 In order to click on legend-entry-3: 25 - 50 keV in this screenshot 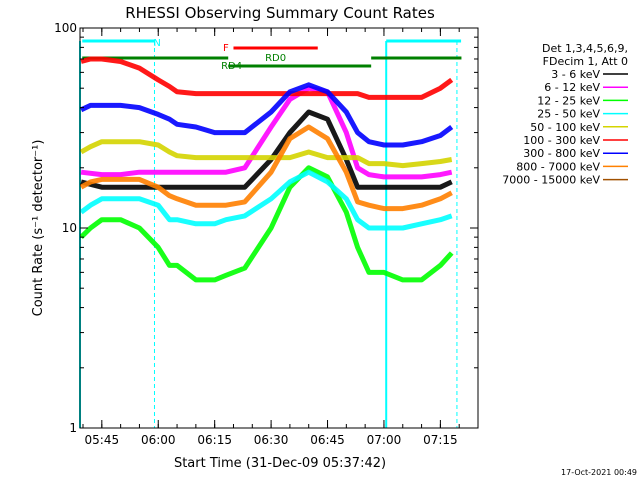, I will do `click(568, 114)`.